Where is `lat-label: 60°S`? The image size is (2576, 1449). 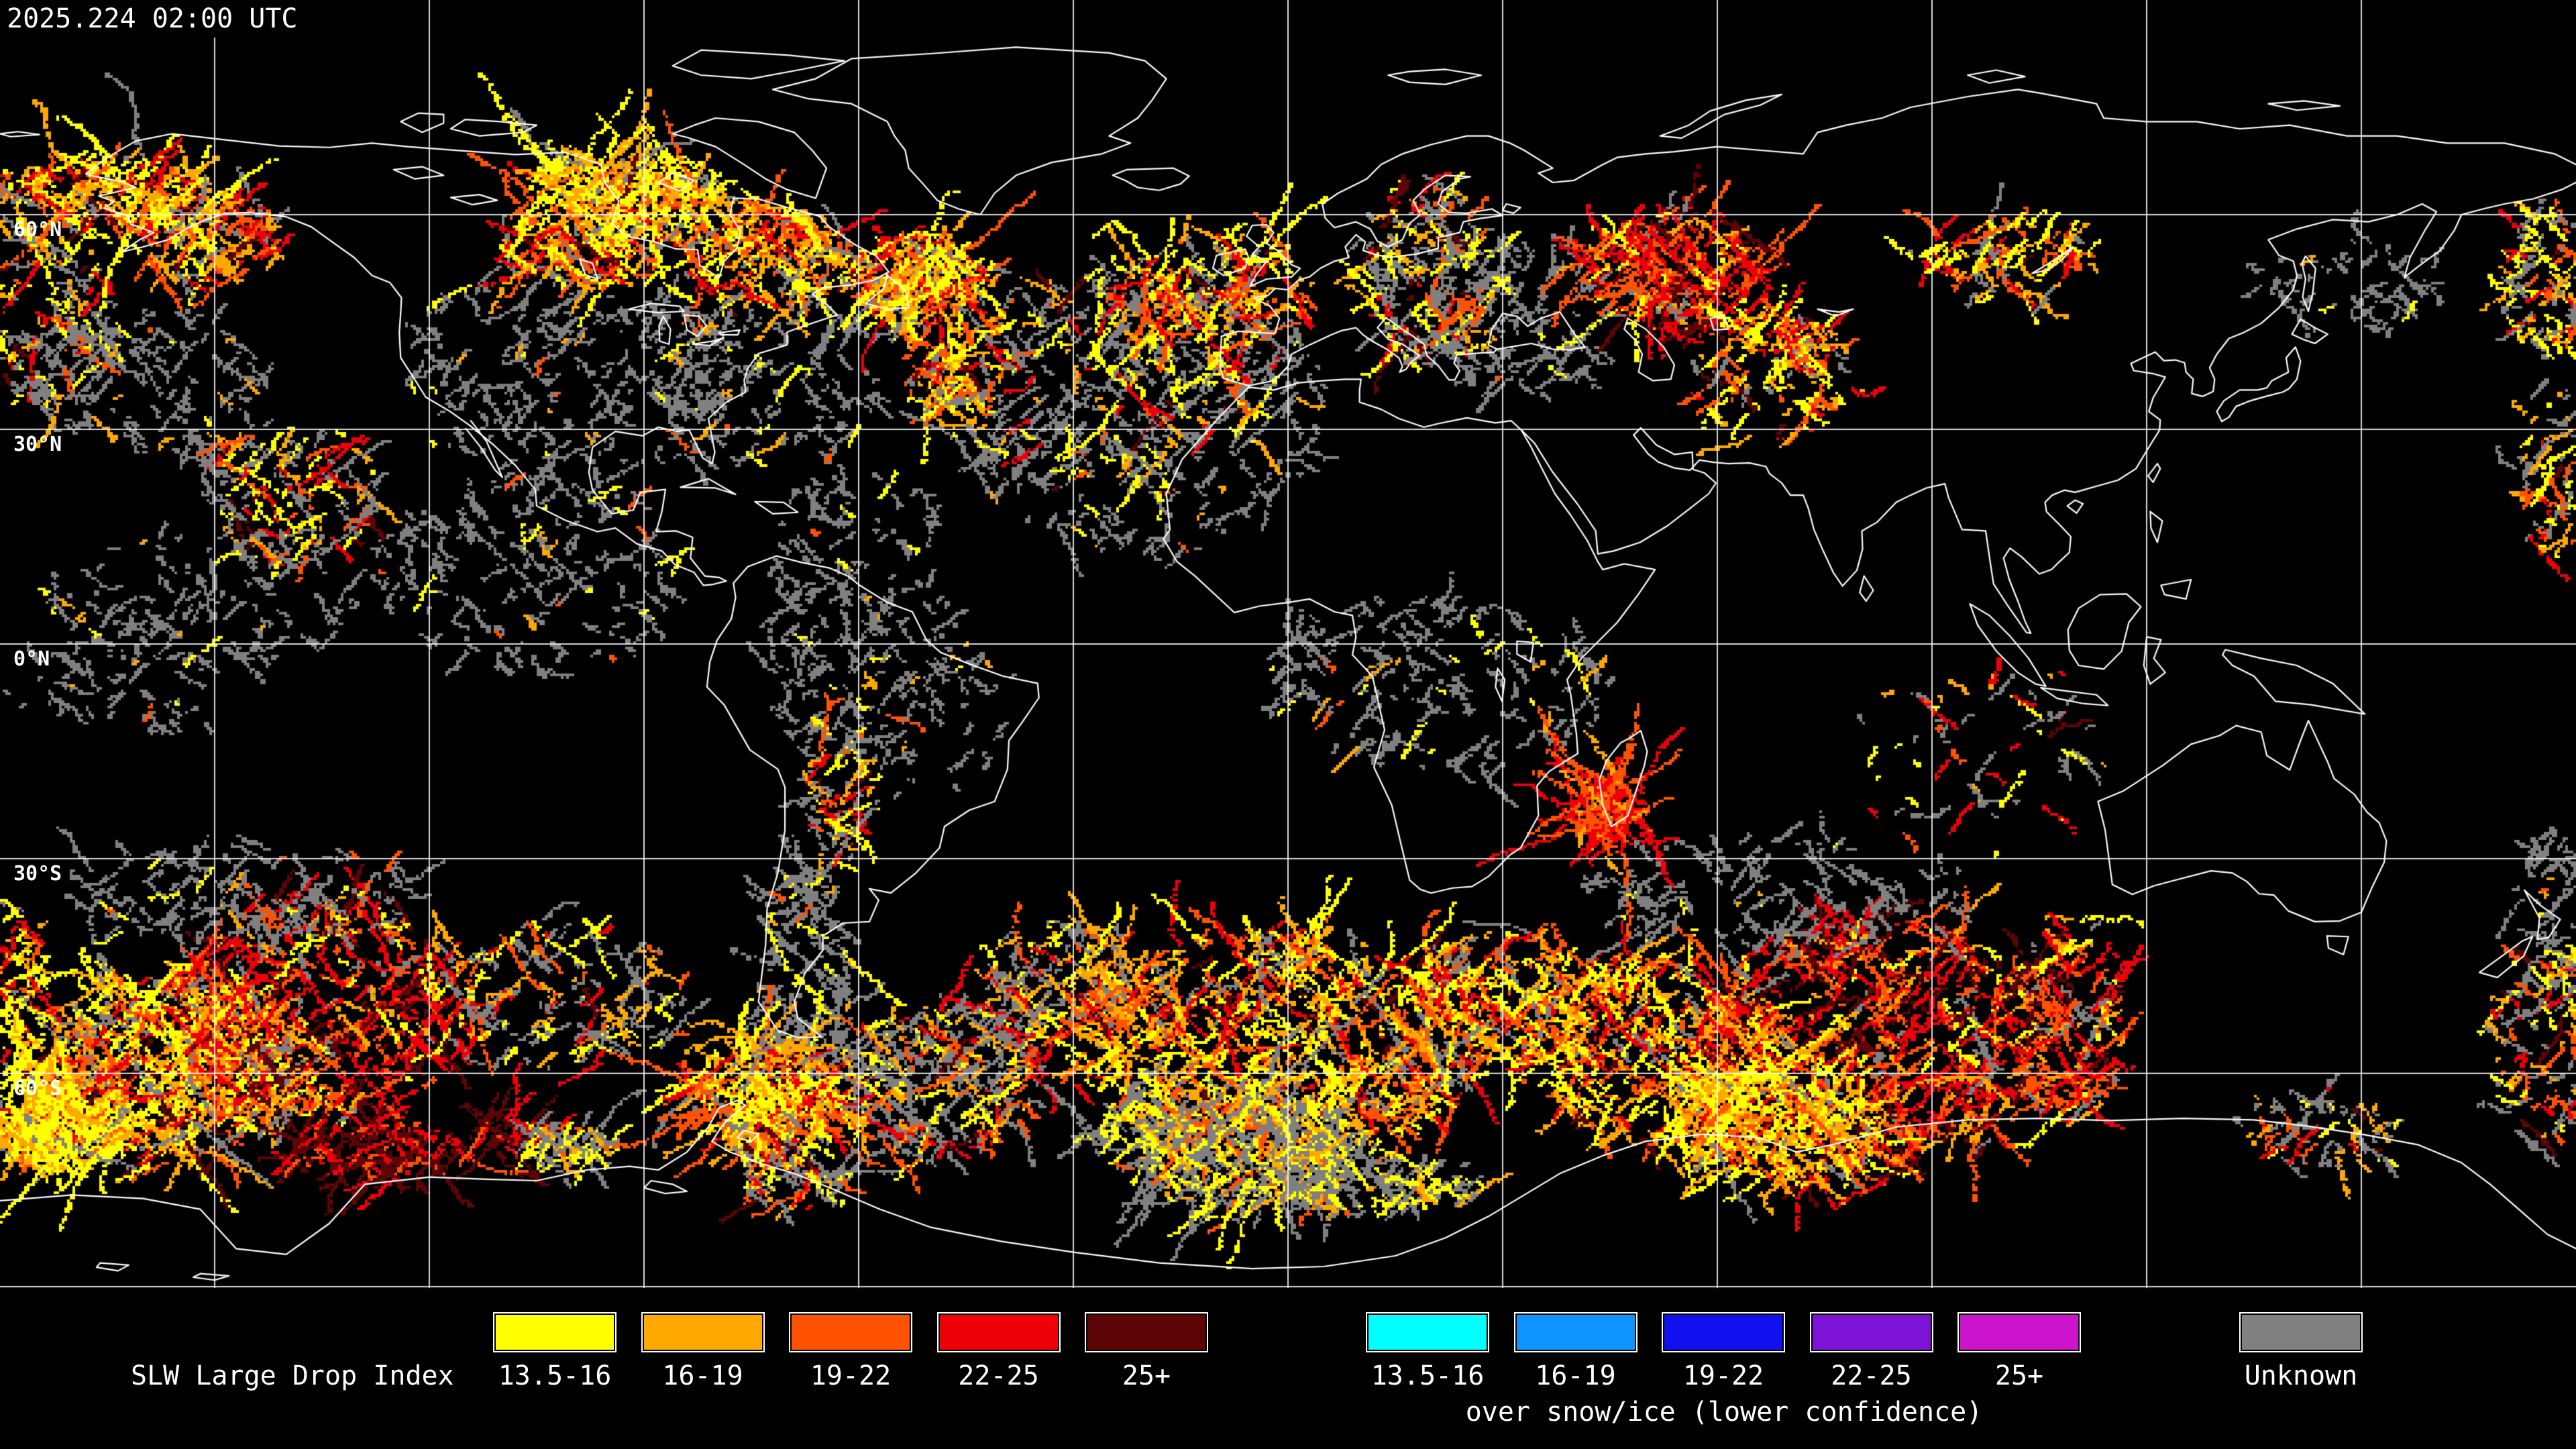
lat-label: 60°S is located at coordinates (37, 1088).